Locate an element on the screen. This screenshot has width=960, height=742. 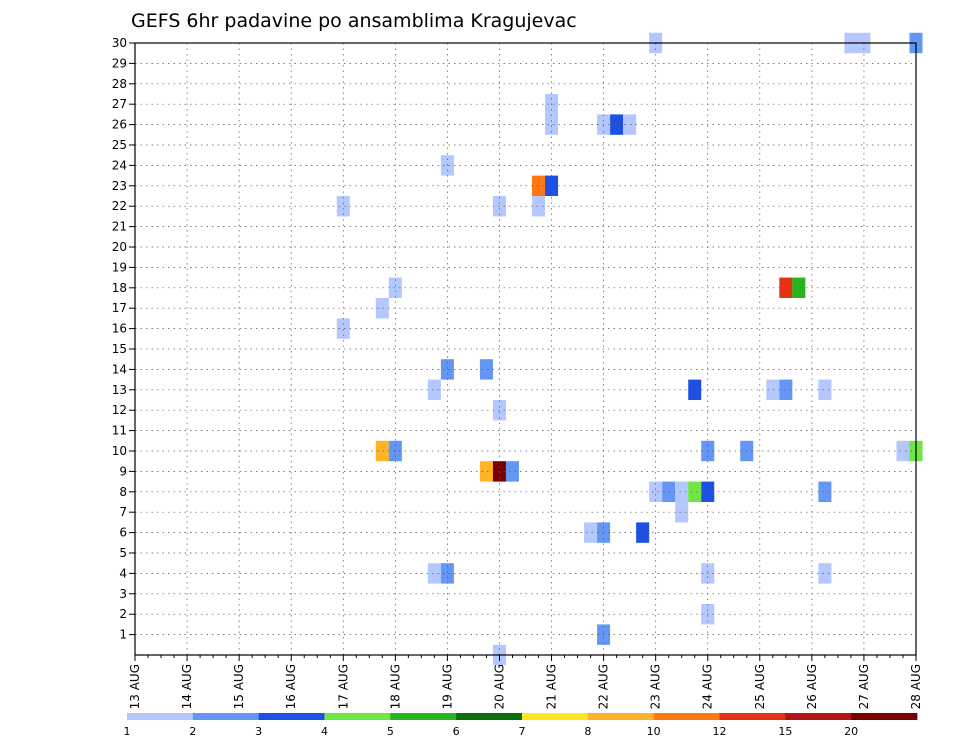
y-tick-label: 10 is located at coordinates (119, 451).